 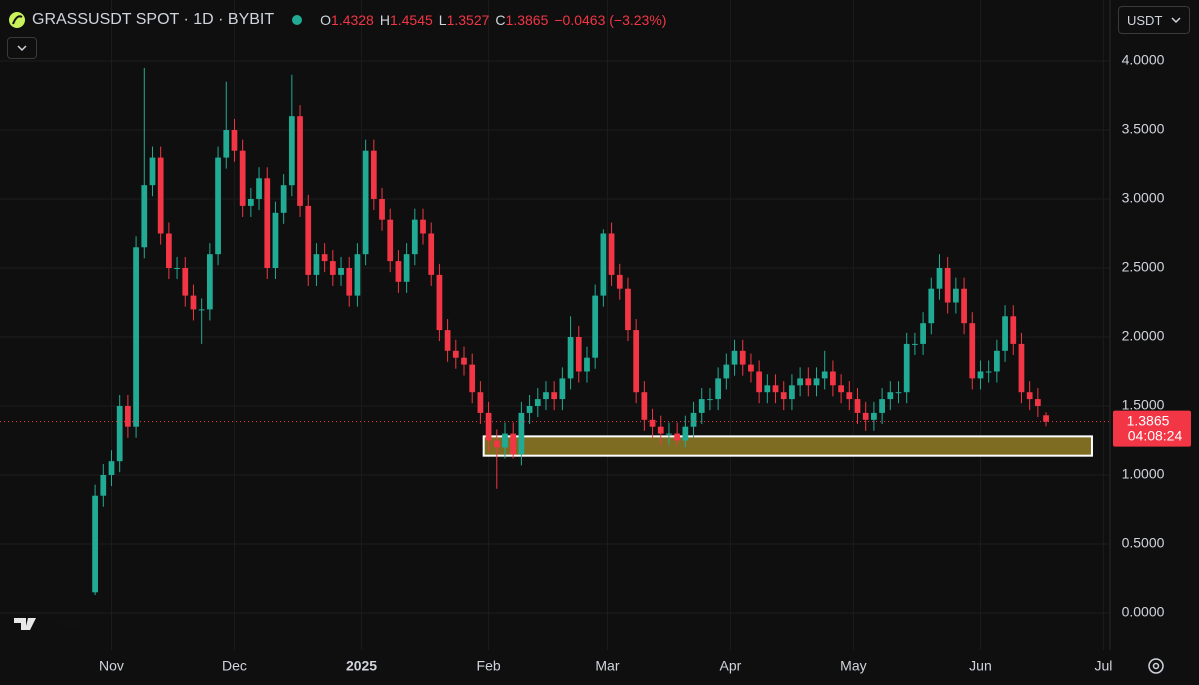 I want to click on y-tick-label: 3.0000, so click(x=1143, y=198).